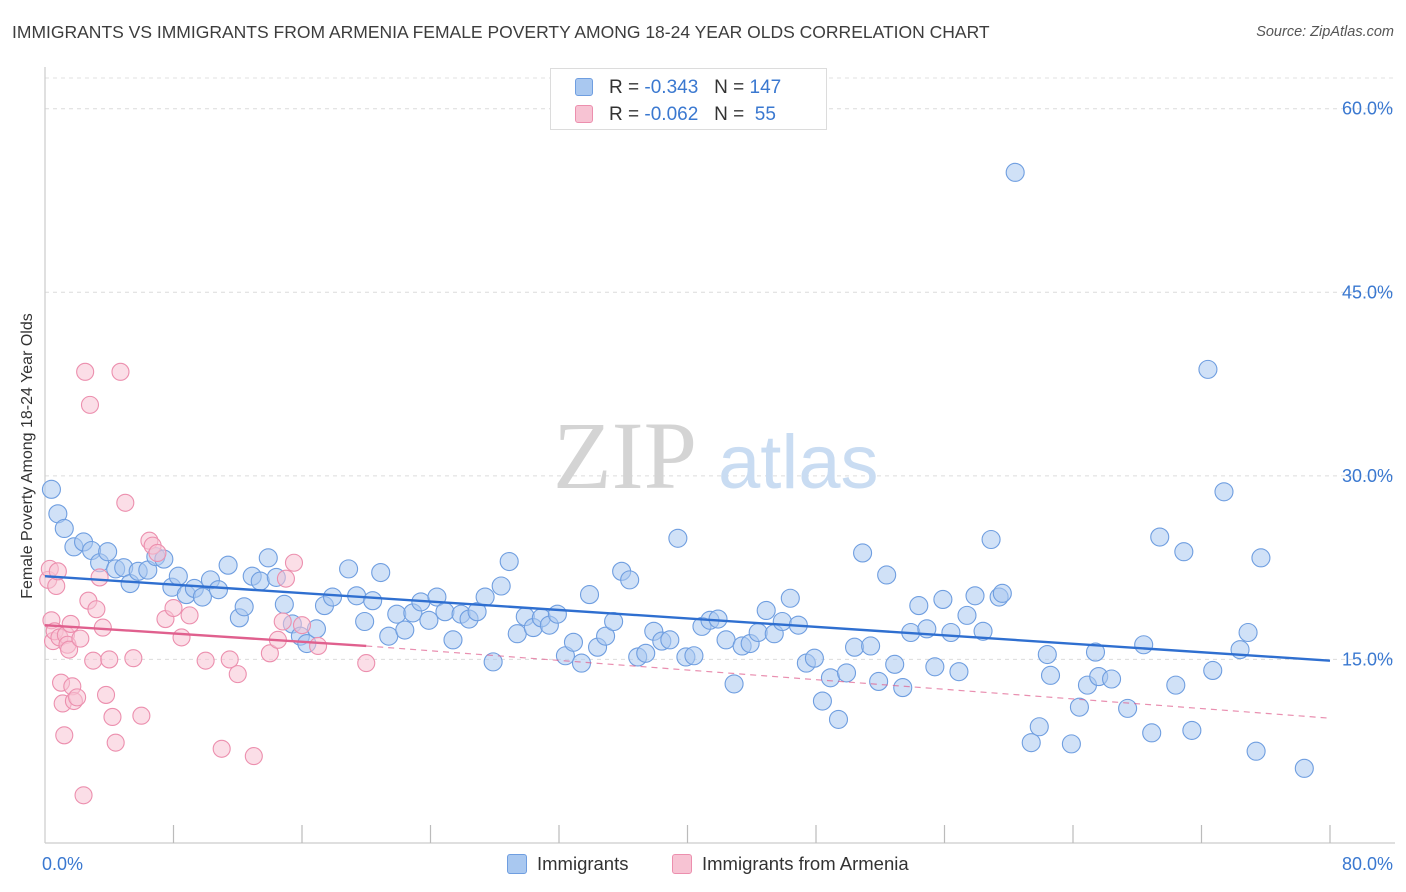 The width and height of the screenshot is (1406, 892). I want to click on watermark-zip: ZIP, so click(625, 455).